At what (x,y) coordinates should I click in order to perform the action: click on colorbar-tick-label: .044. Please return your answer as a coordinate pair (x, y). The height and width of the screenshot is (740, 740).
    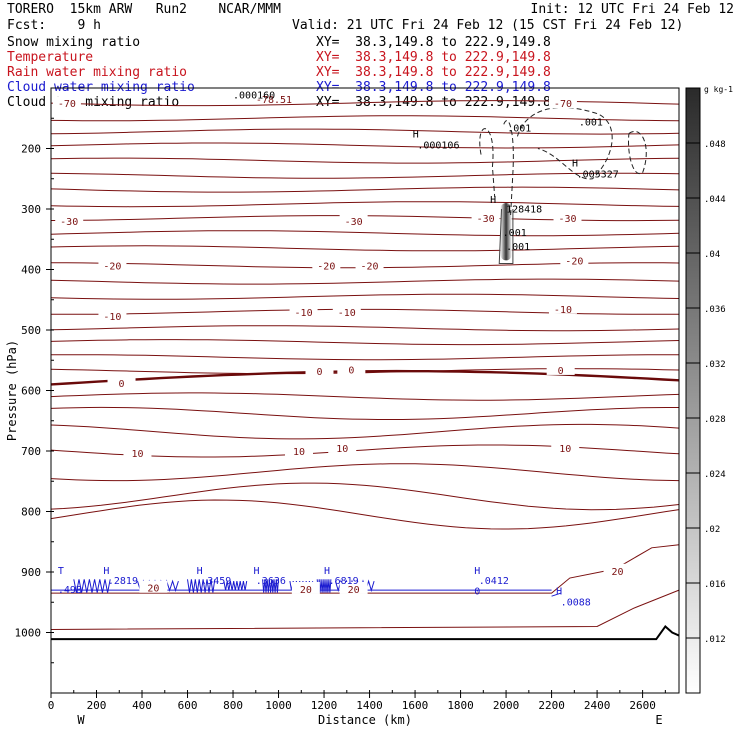
    Looking at the image, I should click on (715, 200).